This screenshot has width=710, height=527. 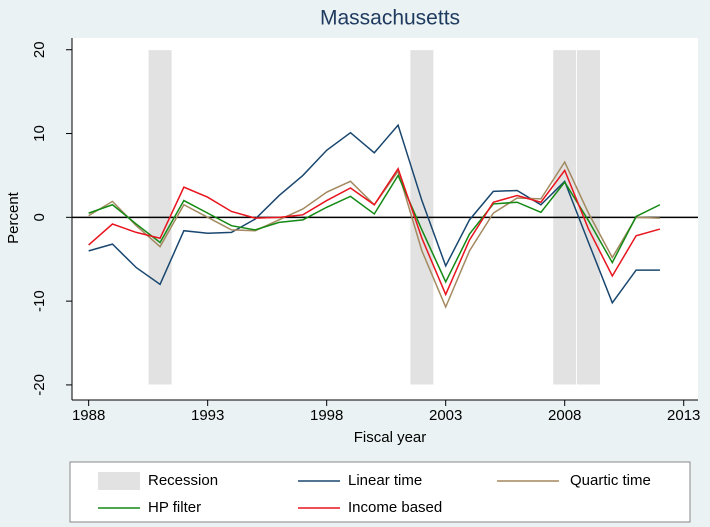 What do you see at coordinates (119, 481) in the screenshot?
I see `legend-swatch` at bounding box center [119, 481].